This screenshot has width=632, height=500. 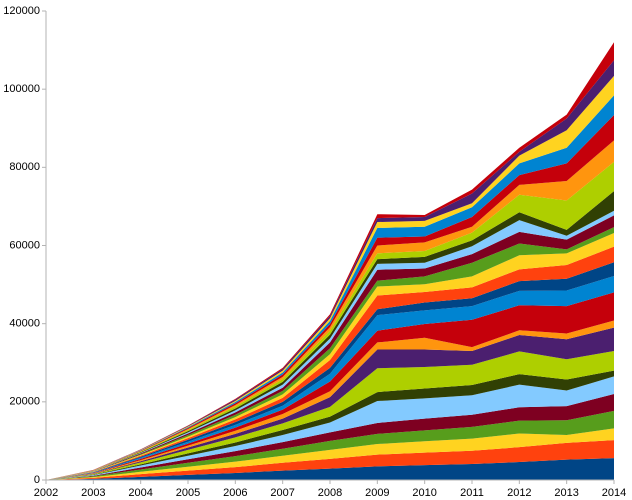 I want to click on x-tick-label: 2006, so click(x=235, y=493).